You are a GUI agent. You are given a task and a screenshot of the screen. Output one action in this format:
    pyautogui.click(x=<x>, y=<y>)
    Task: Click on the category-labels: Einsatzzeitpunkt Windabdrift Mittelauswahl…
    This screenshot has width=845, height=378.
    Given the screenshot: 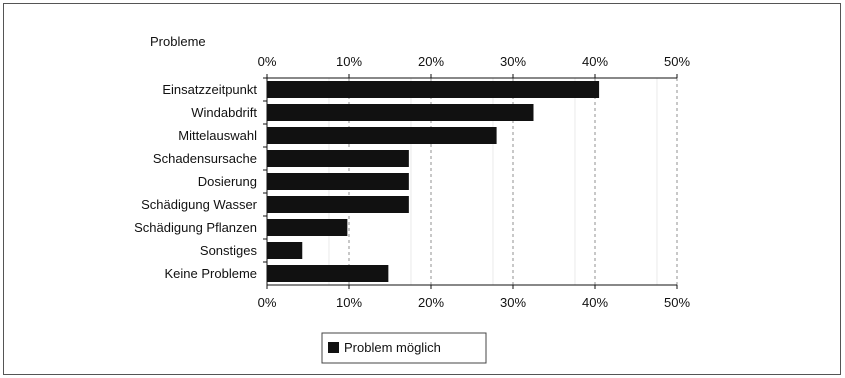 What is the action you would take?
    pyautogui.click(x=196, y=181)
    